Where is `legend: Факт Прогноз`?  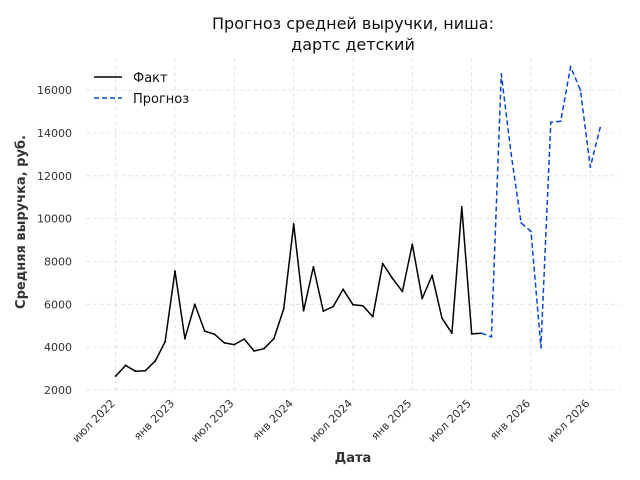
legend: Факт Прогноз is located at coordinates (141, 89).